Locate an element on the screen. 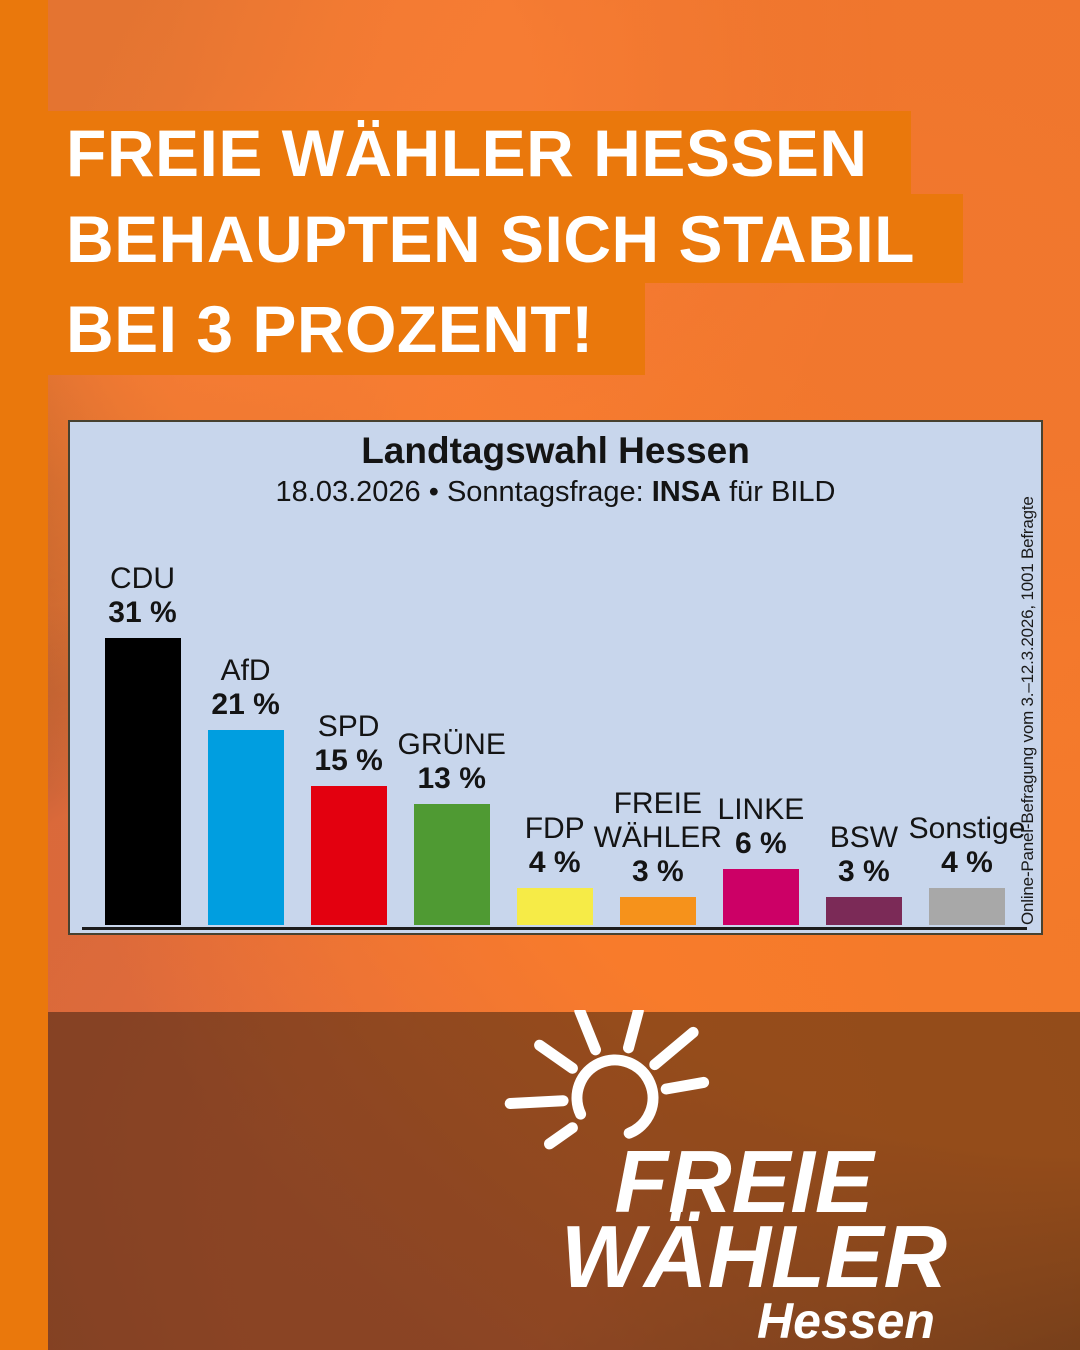 This screenshot has height=1350, width=1080. logo-text-freie: FREIE is located at coordinates (744, 1181).